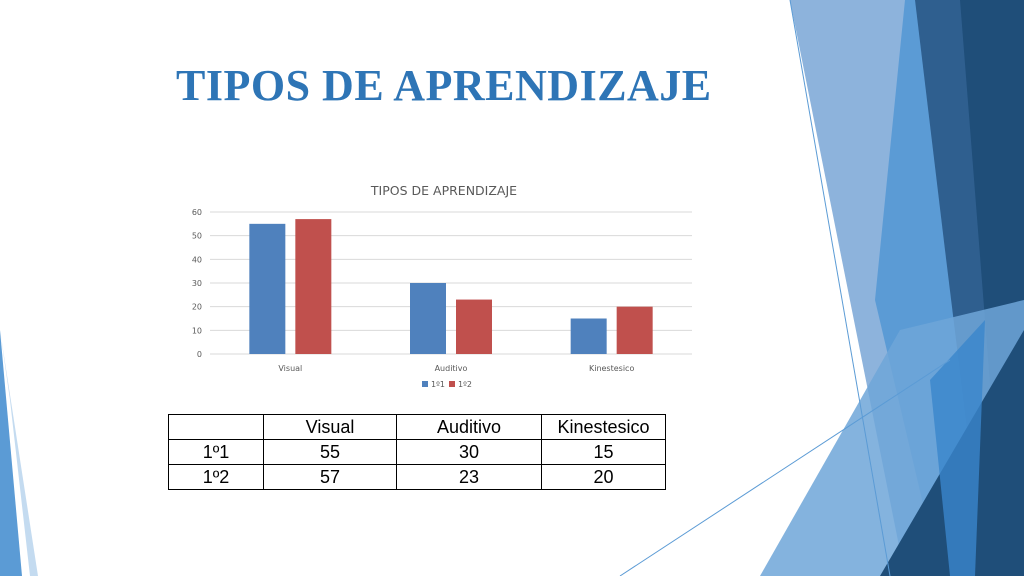 The width and height of the screenshot is (1024, 576). Describe the element at coordinates (438, 384) in the screenshot. I see `legend-label: 1º1` at that location.